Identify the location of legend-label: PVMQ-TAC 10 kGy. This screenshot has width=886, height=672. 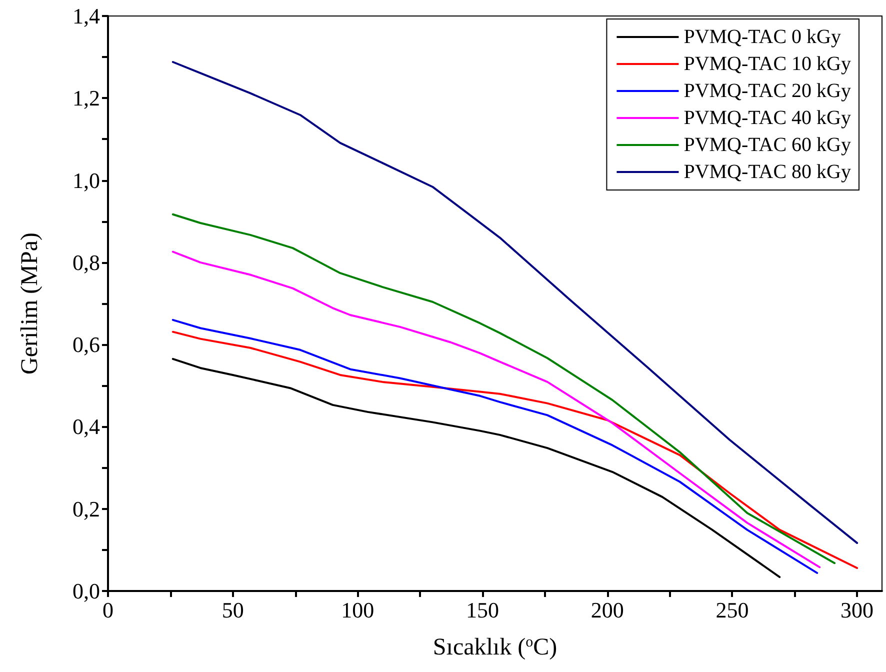
(767, 64).